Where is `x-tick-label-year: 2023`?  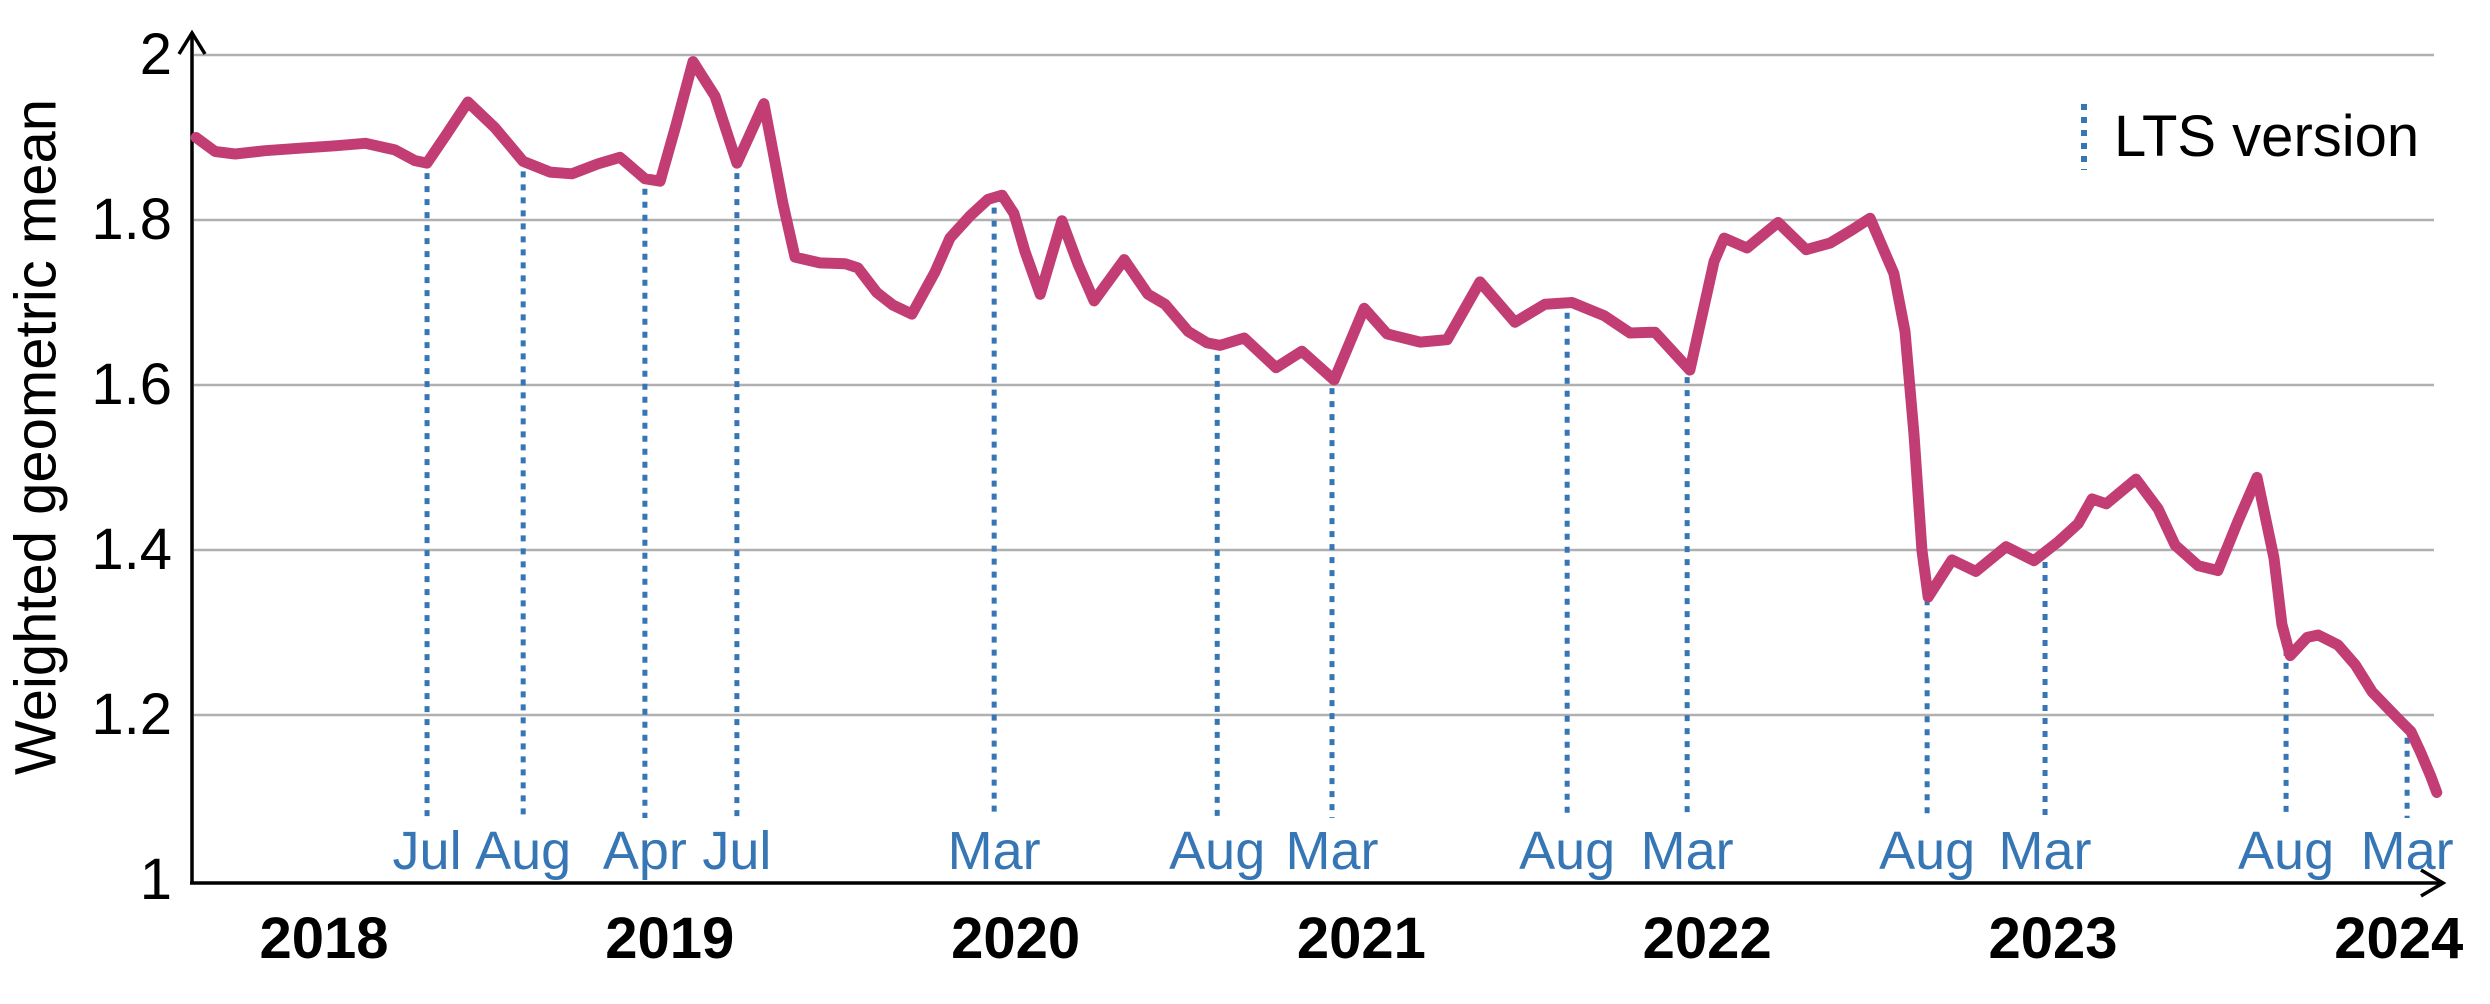
x-tick-label-year: 2023 is located at coordinates (2053, 938).